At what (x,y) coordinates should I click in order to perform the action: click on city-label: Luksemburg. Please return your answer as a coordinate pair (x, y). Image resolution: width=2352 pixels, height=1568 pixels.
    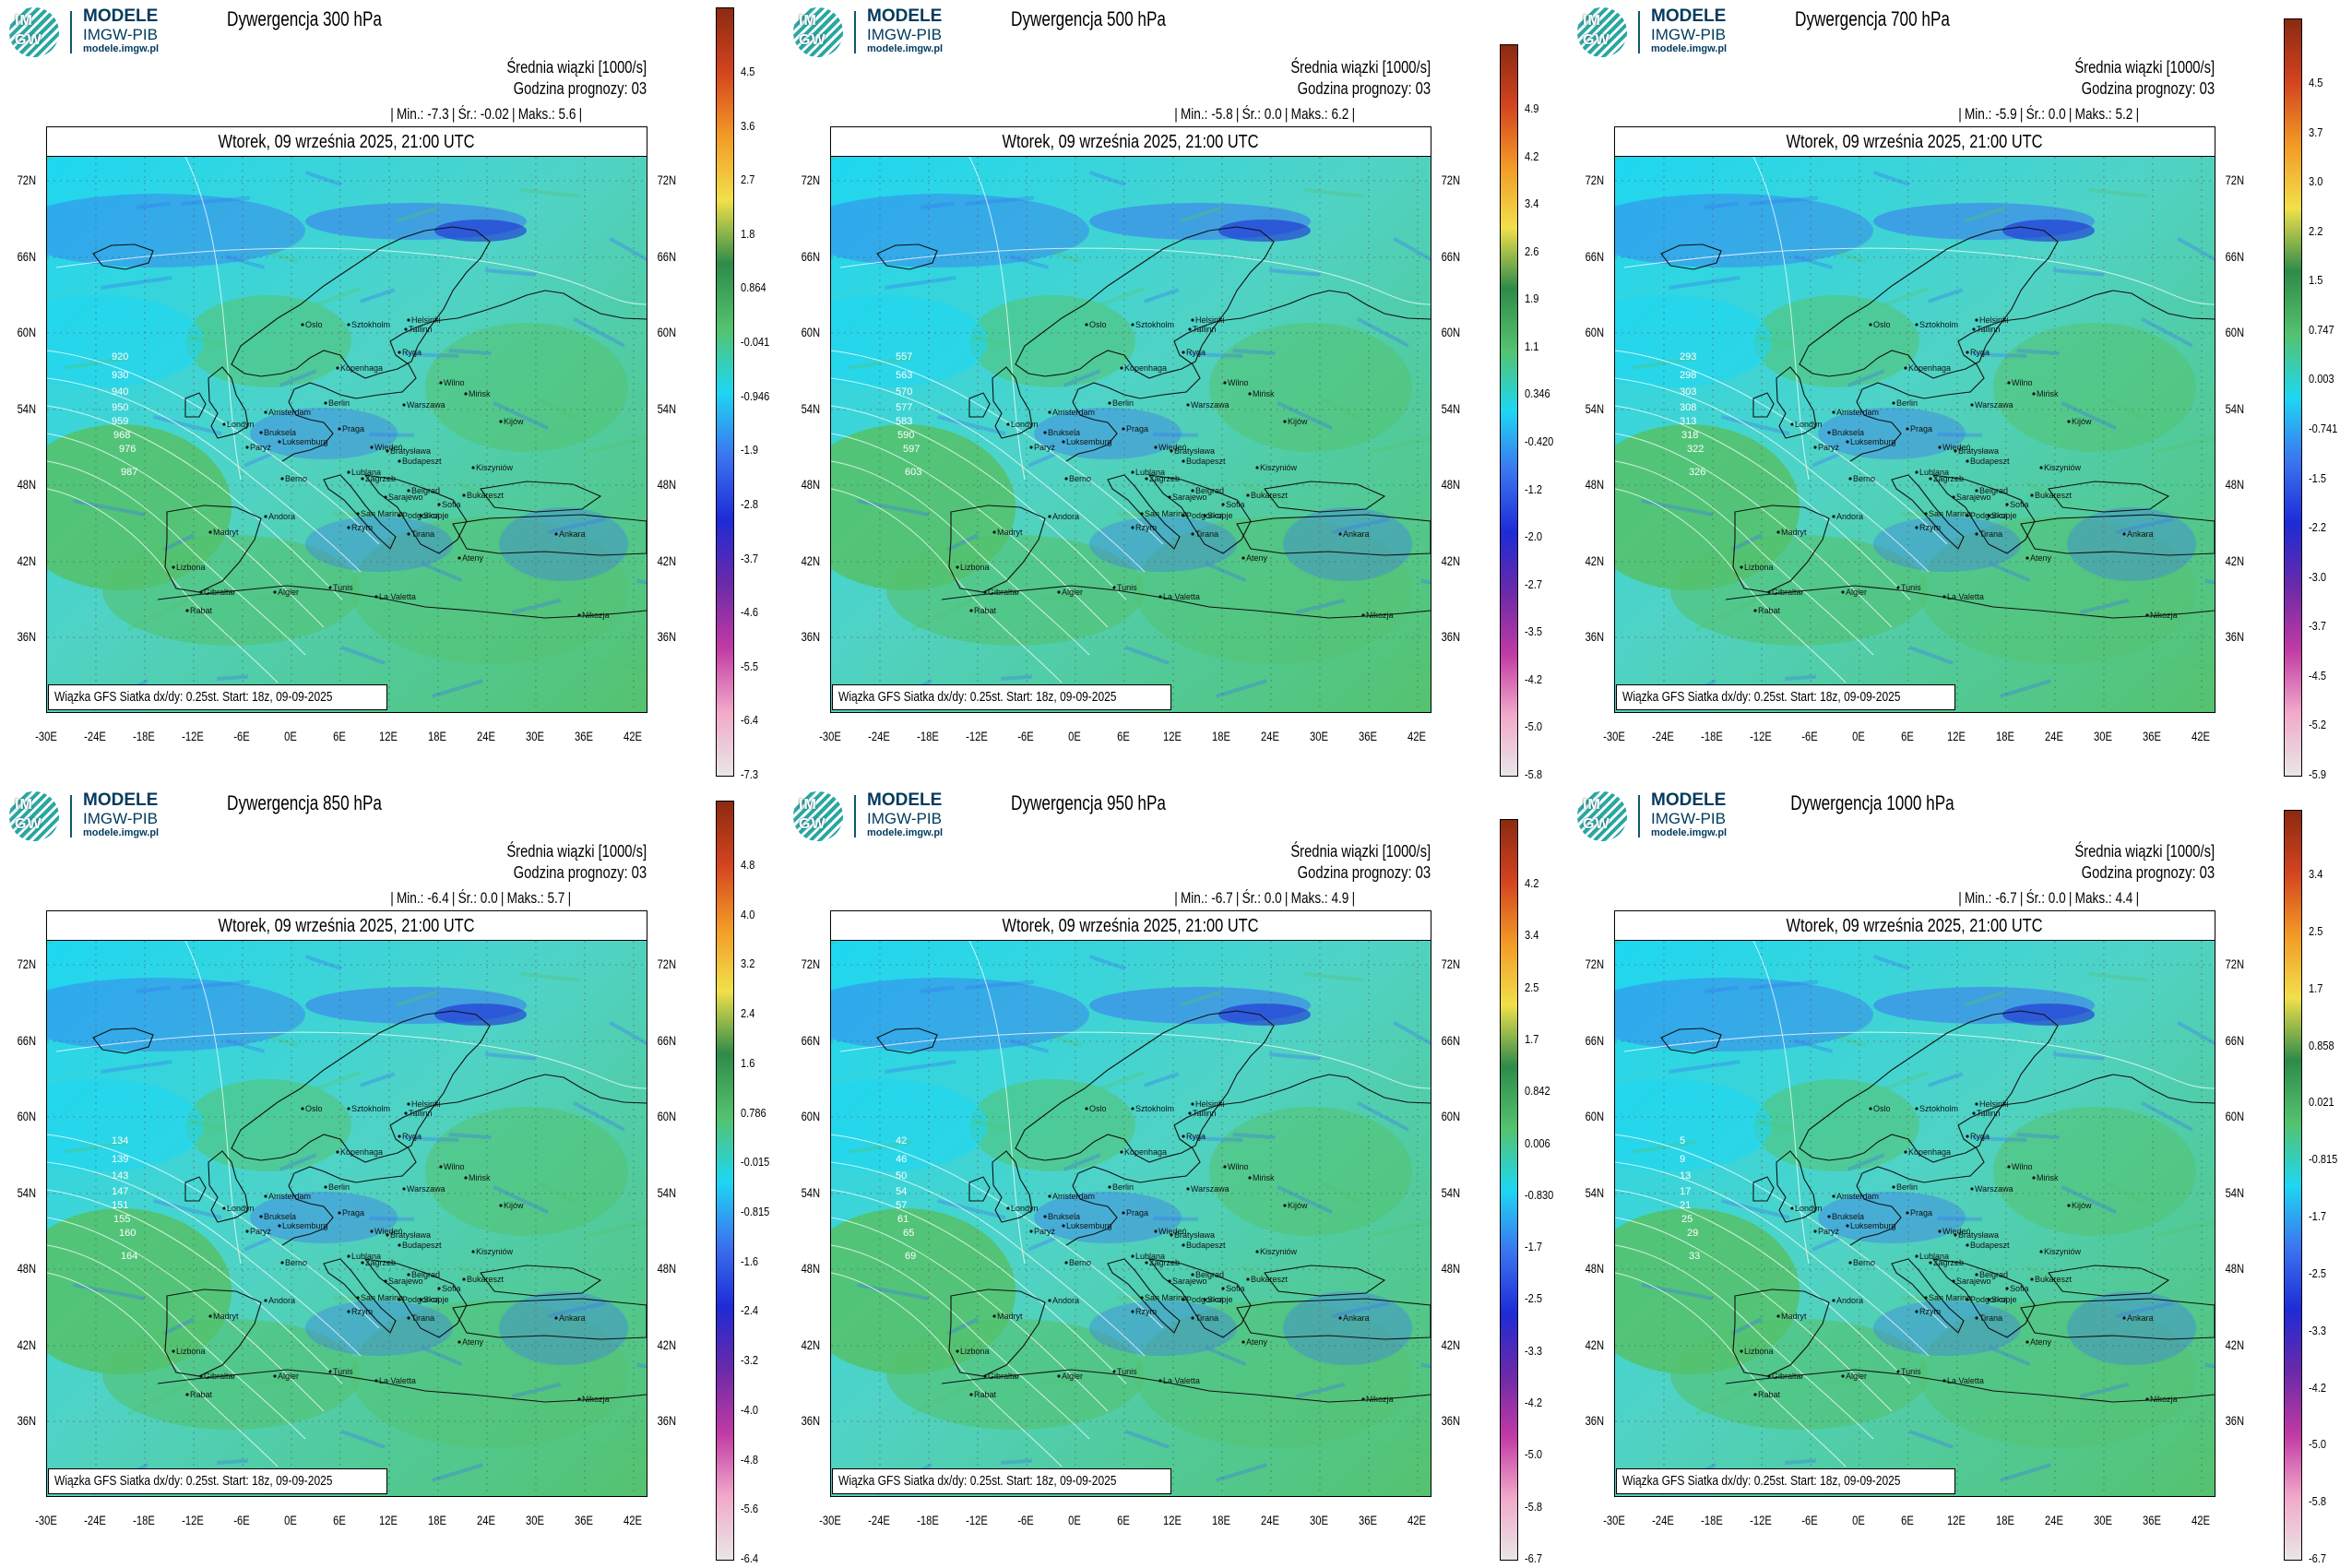
    Looking at the image, I should click on (1089, 1225).